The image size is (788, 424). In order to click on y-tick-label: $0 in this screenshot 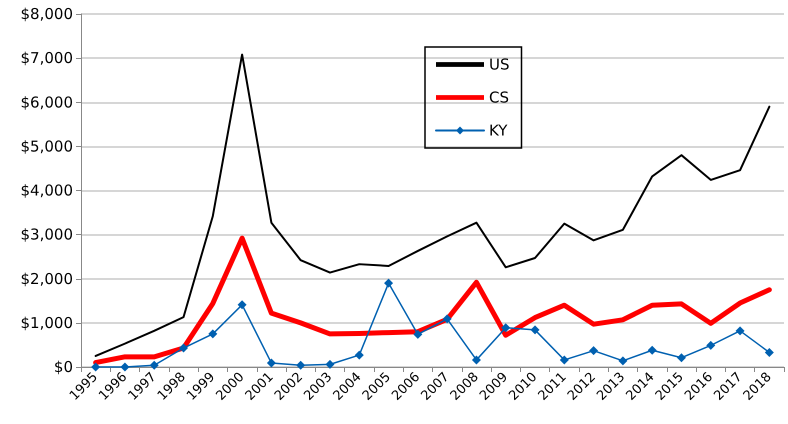, I will do `click(63, 367)`.